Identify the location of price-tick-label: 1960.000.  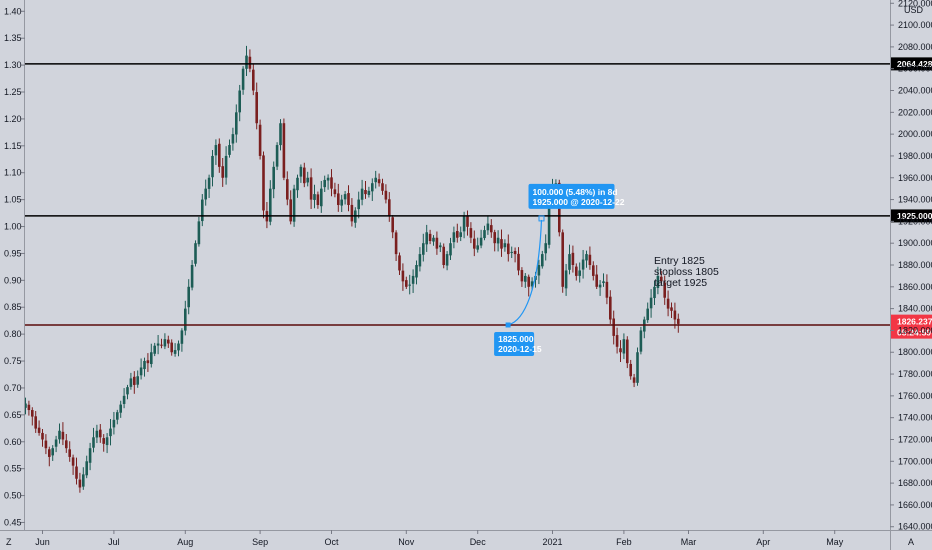
(915, 178).